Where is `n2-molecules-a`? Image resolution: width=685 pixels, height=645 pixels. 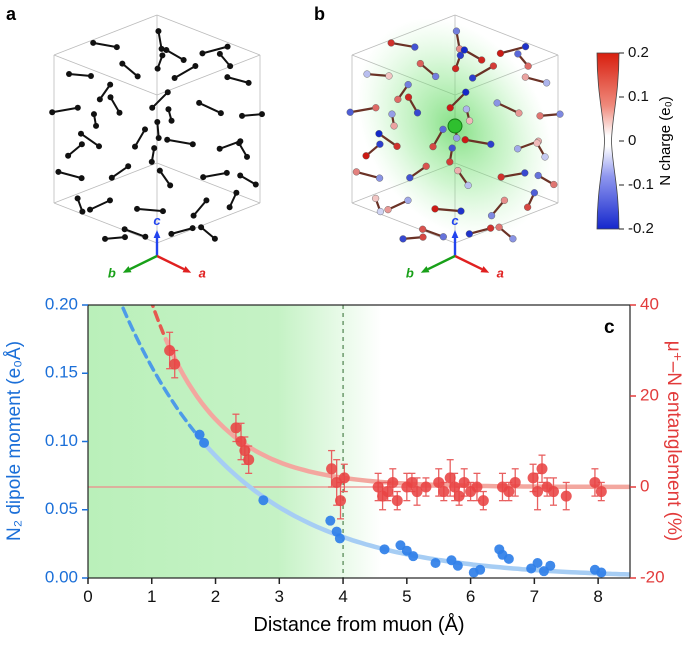 n2-molecules-a is located at coordinates (157, 135).